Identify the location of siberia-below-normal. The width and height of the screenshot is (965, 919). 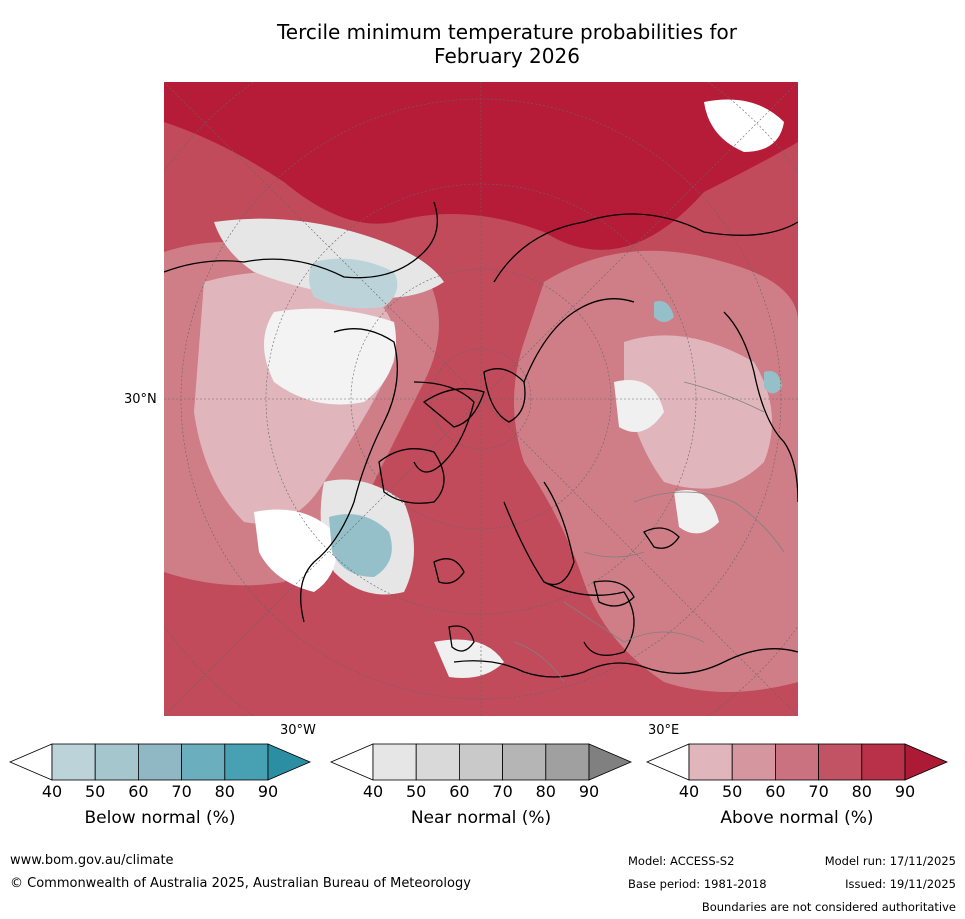
(664, 311).